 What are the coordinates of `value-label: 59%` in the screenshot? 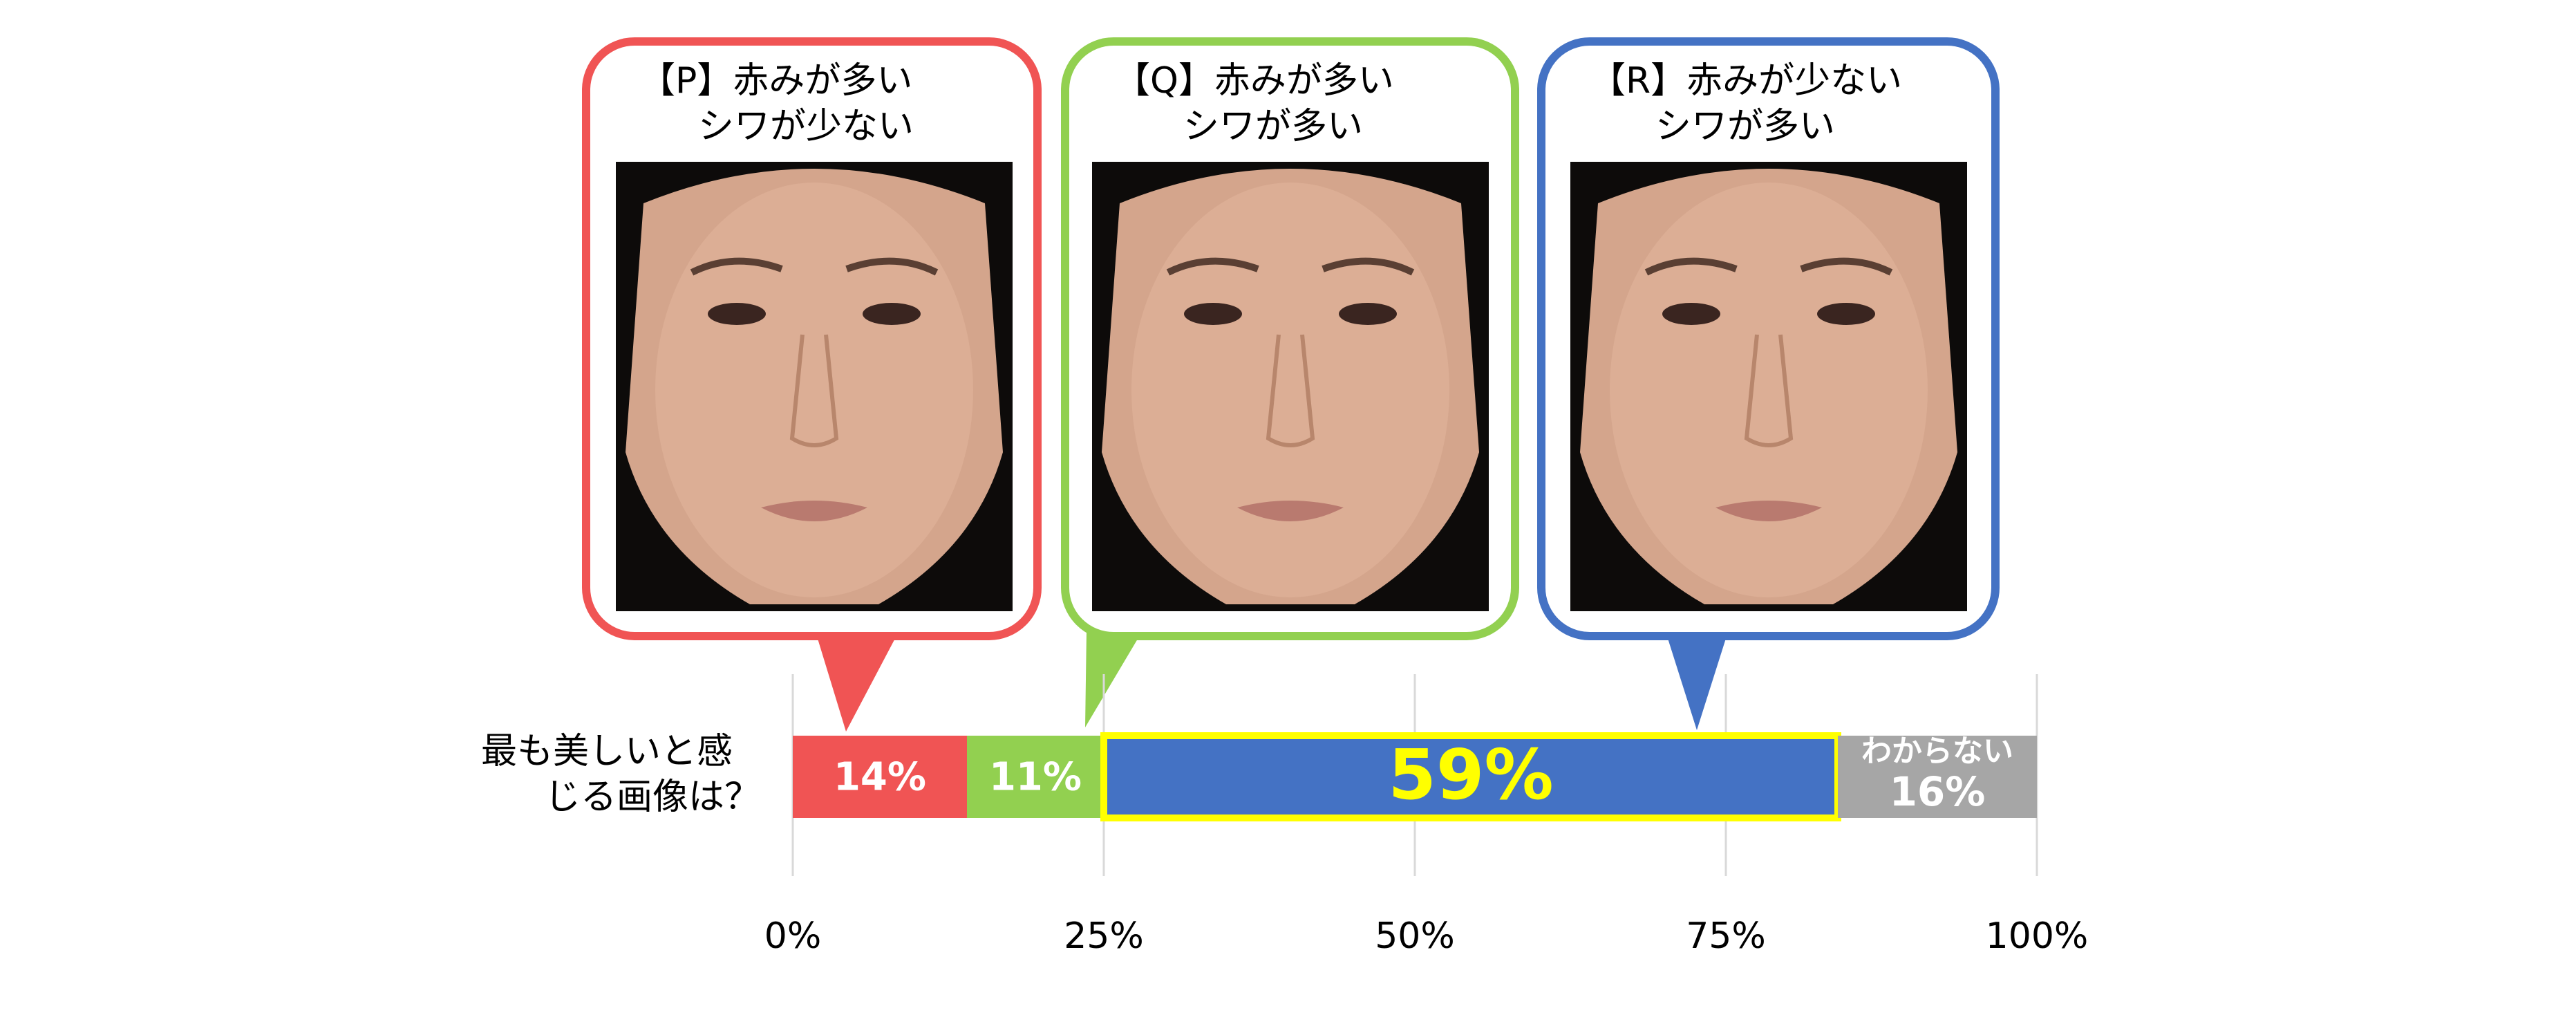 It's located at (1470, 774).